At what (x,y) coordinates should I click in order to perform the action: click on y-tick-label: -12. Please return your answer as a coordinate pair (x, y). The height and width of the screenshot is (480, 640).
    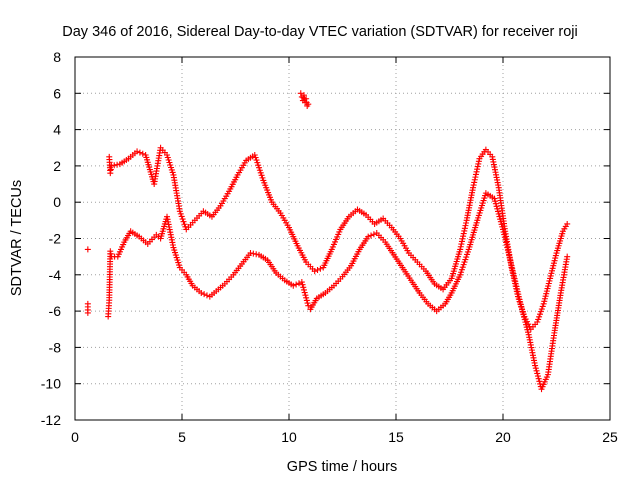
    Looking at the image, I should click on (51, 420).